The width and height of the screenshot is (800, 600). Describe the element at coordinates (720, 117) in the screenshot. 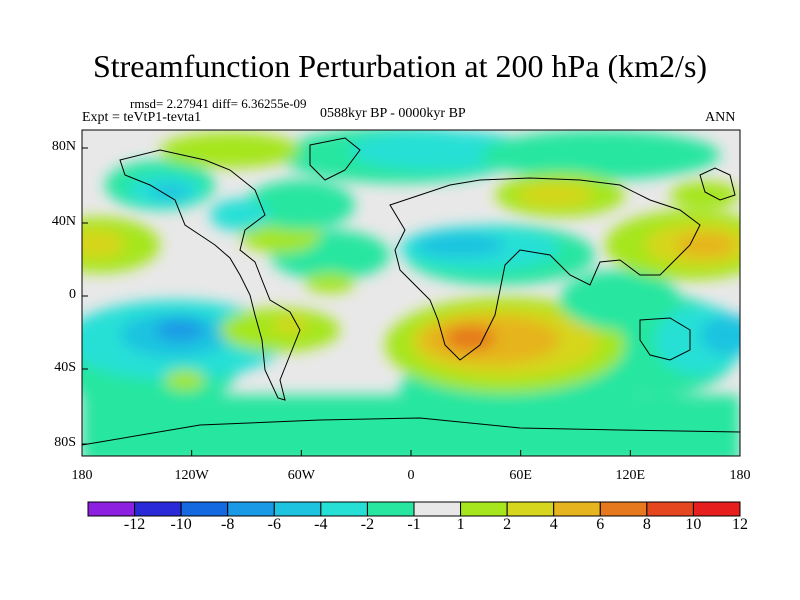

I see `season-label: ANN` at that location.